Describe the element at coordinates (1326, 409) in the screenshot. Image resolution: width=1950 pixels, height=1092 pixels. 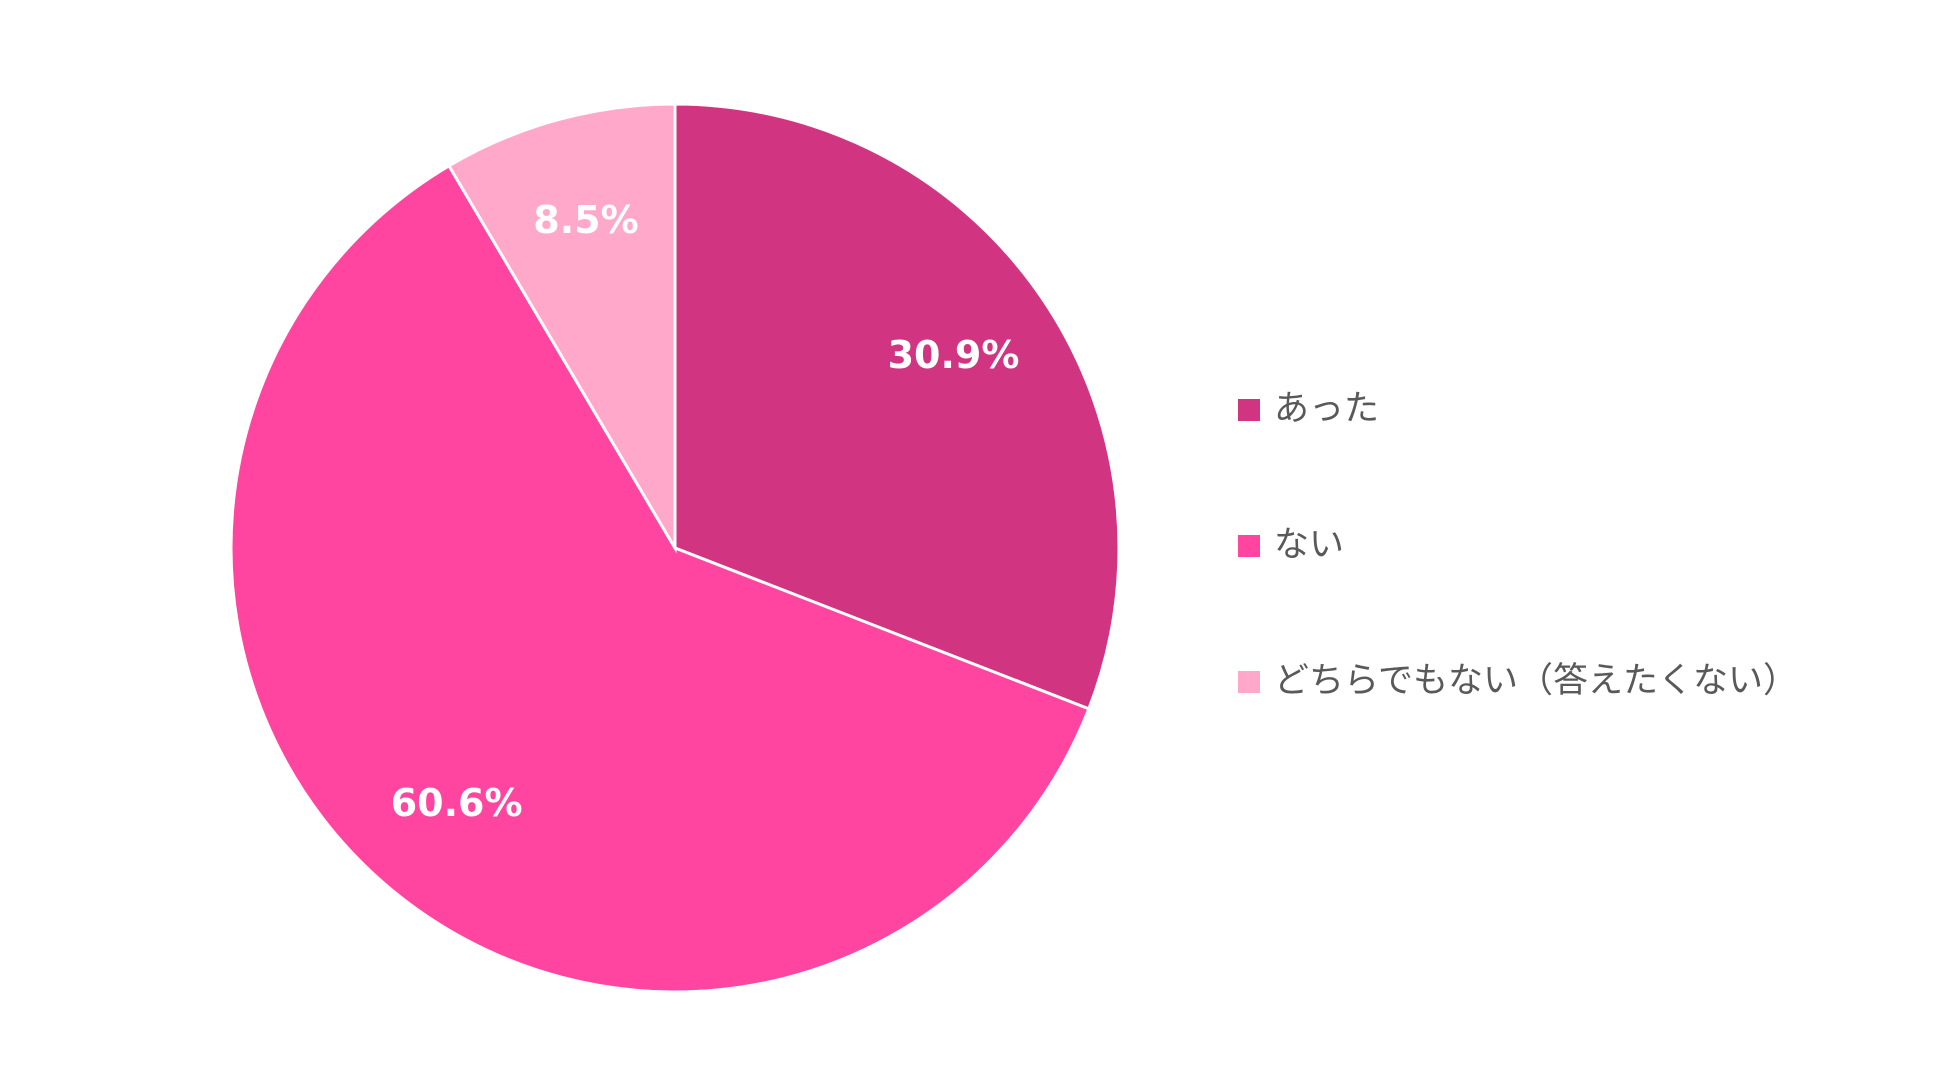
I see `legend-label: あった` at that location.